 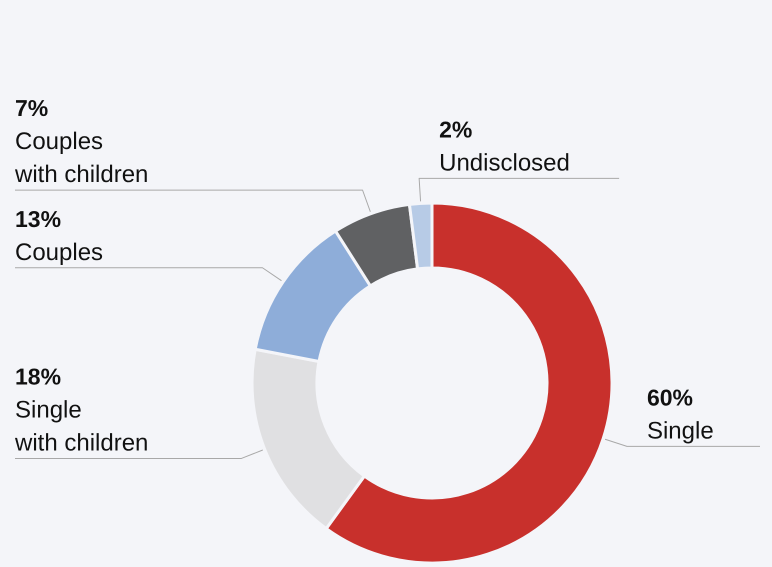 What do you see at coordinates (455, 129) in the screenshot?
I see `data-label: 2%` at bounding box center [455, 129].